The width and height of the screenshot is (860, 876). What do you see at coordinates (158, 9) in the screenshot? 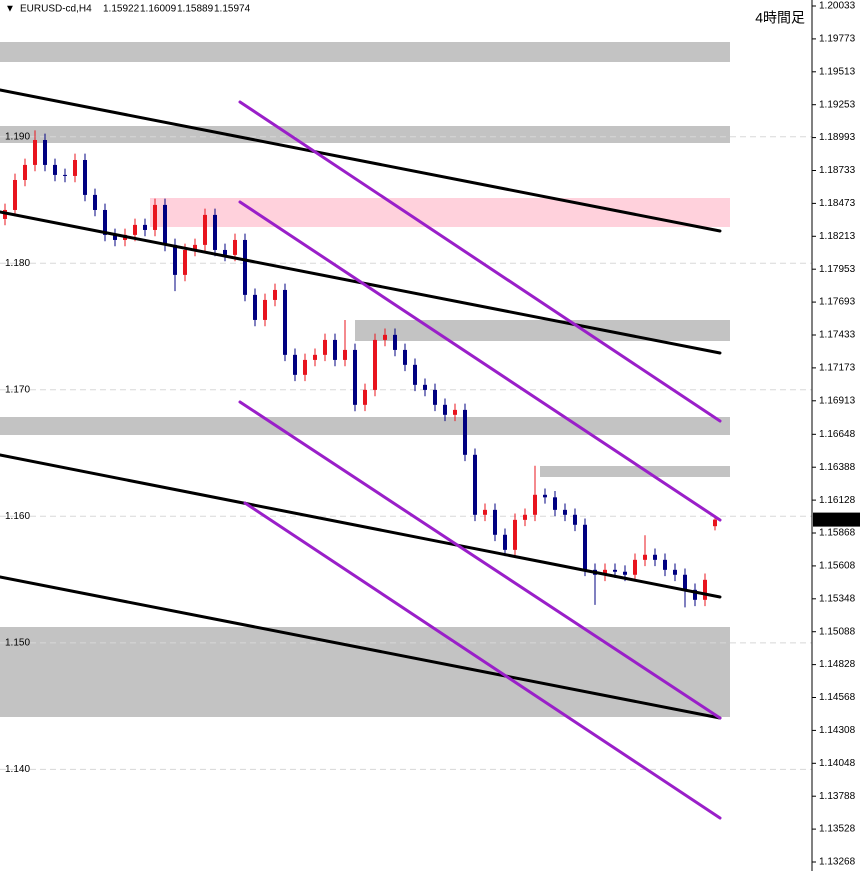
I see `ohlc-high: 1.16009` at bounding box center [158, 9].